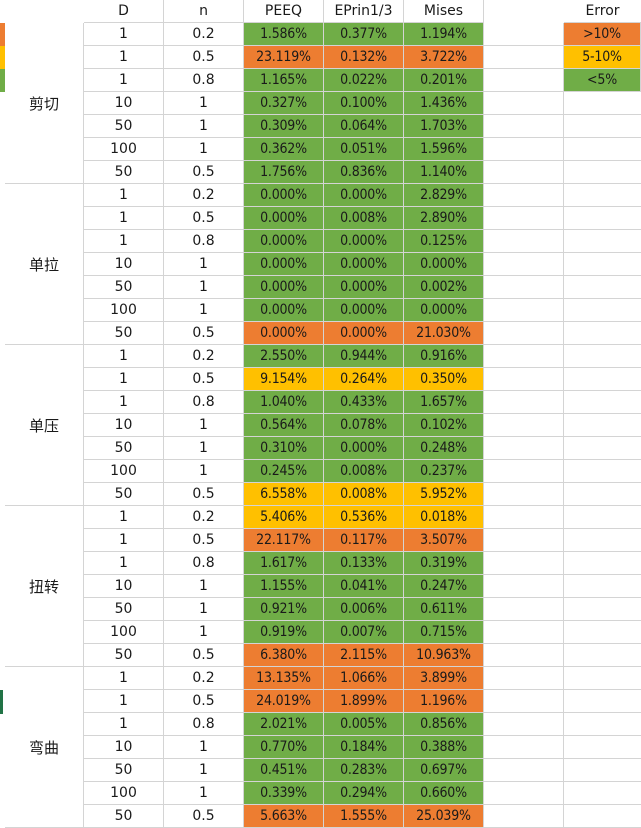 This screenshot has height=828, width=641. What do you see at coordinates (444, 632) in the screenshot?
I see `cell-mises: 0.715%` at bounding box center [444, 632].